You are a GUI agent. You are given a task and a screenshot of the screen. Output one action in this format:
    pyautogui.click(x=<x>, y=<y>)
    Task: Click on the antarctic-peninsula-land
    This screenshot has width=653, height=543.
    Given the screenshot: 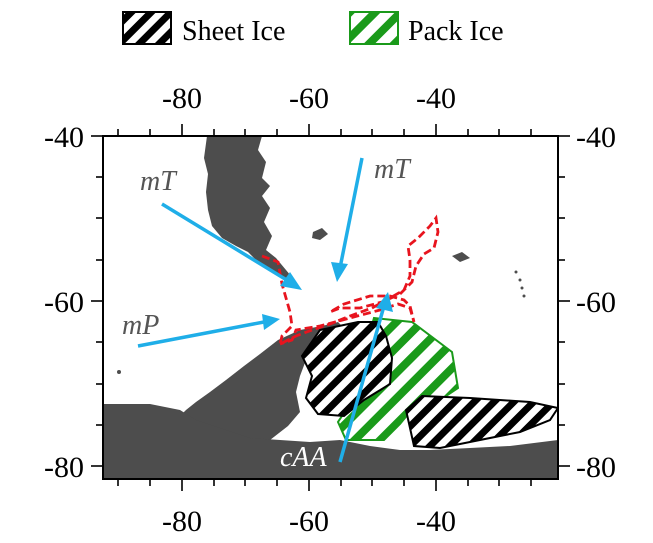 What is the action you would take?
    pyautogui.click(x=260, y=384)
    